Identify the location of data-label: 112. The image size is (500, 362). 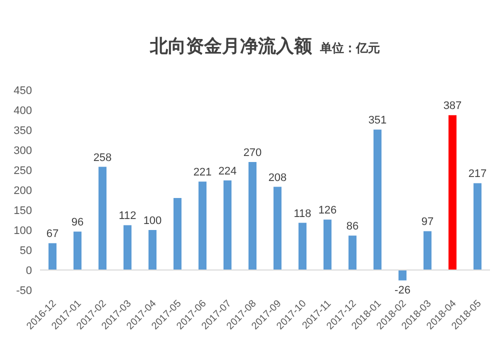
(127, 216).